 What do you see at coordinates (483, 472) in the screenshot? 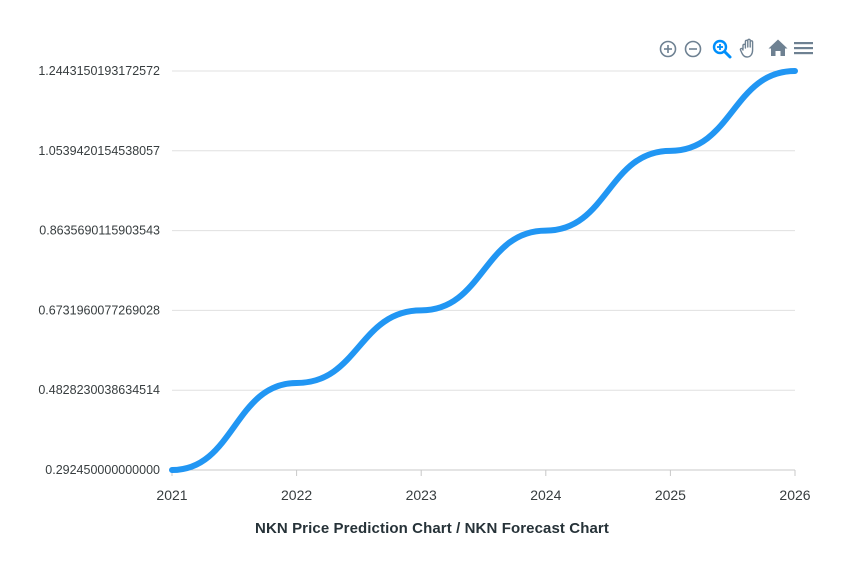
I see `axes` at bounding box center [483, 472].